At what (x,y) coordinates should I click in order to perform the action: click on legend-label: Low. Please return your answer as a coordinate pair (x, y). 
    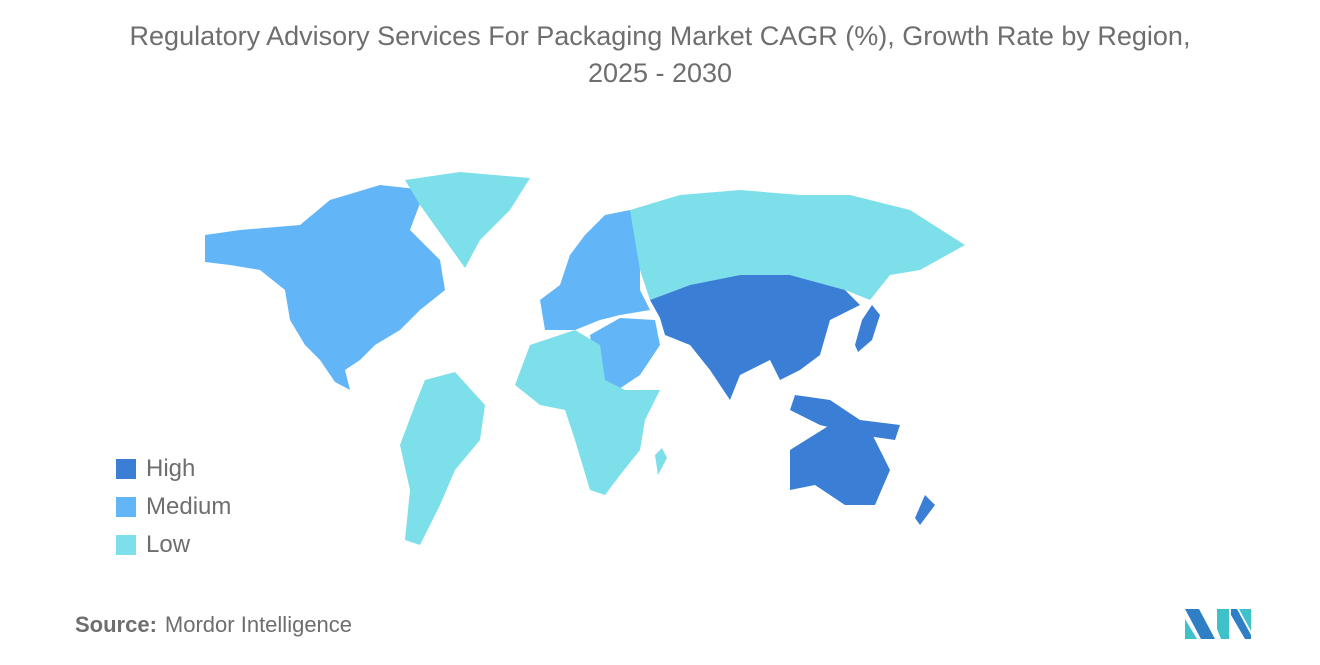
    Looking at the image, I should click on (168, 544).